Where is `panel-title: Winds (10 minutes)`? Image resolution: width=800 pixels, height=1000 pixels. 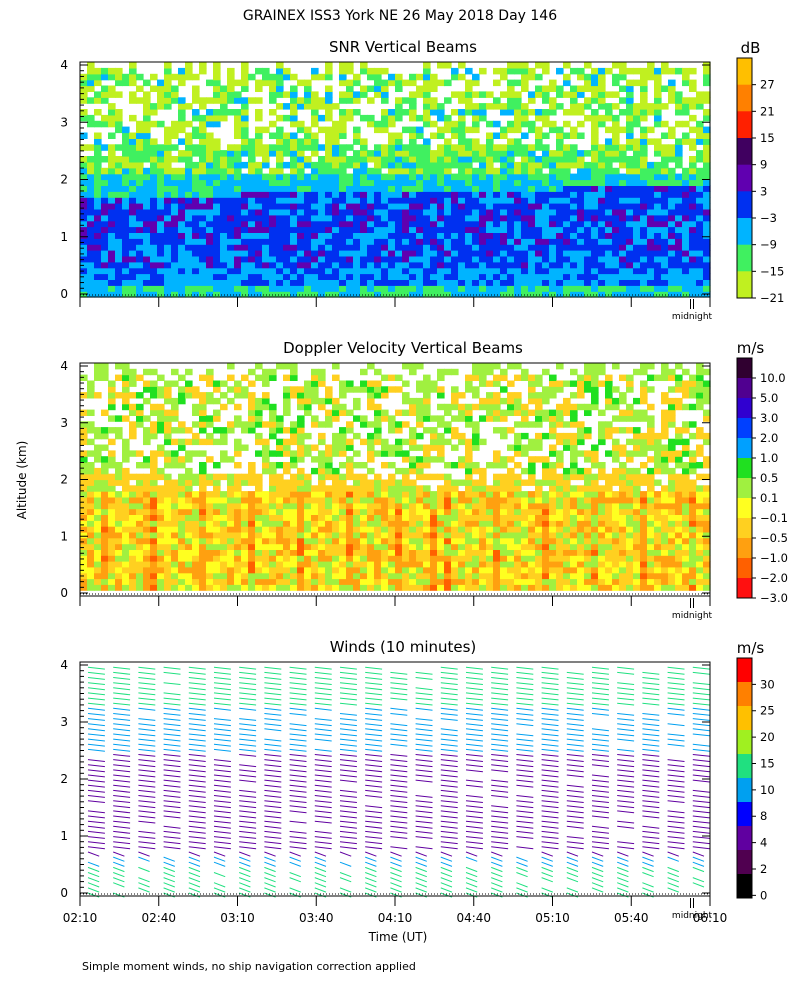 panel-title: Winds (10 minutes) is located at coordinates (403, 647).